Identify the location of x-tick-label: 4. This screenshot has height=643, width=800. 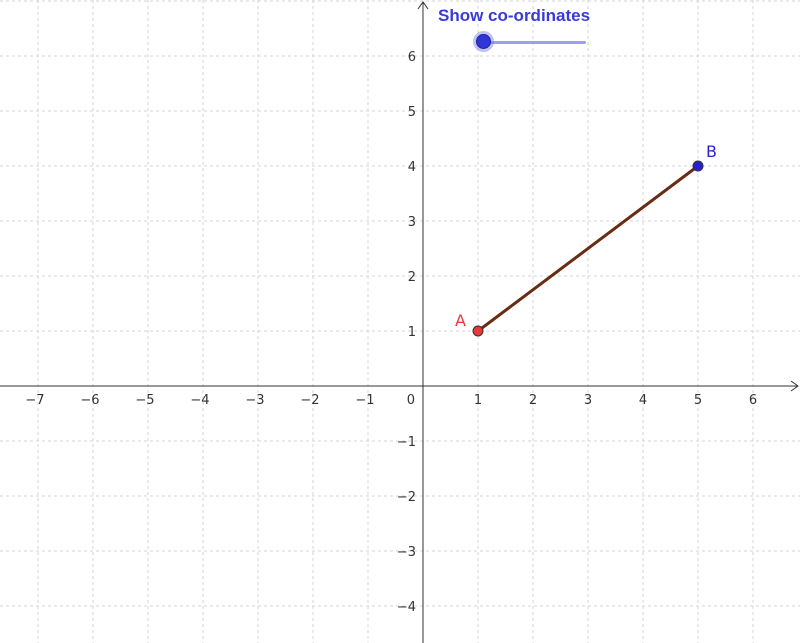
(643, 400).